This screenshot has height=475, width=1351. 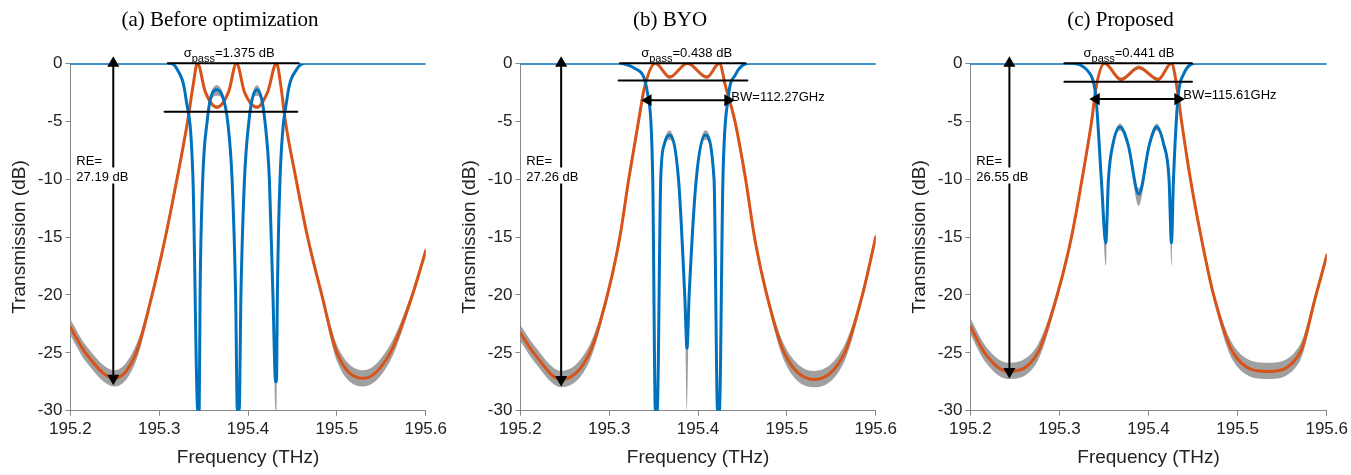 I want to click on annotation: RE= 27.26 dB, so click(x=552, y=168).